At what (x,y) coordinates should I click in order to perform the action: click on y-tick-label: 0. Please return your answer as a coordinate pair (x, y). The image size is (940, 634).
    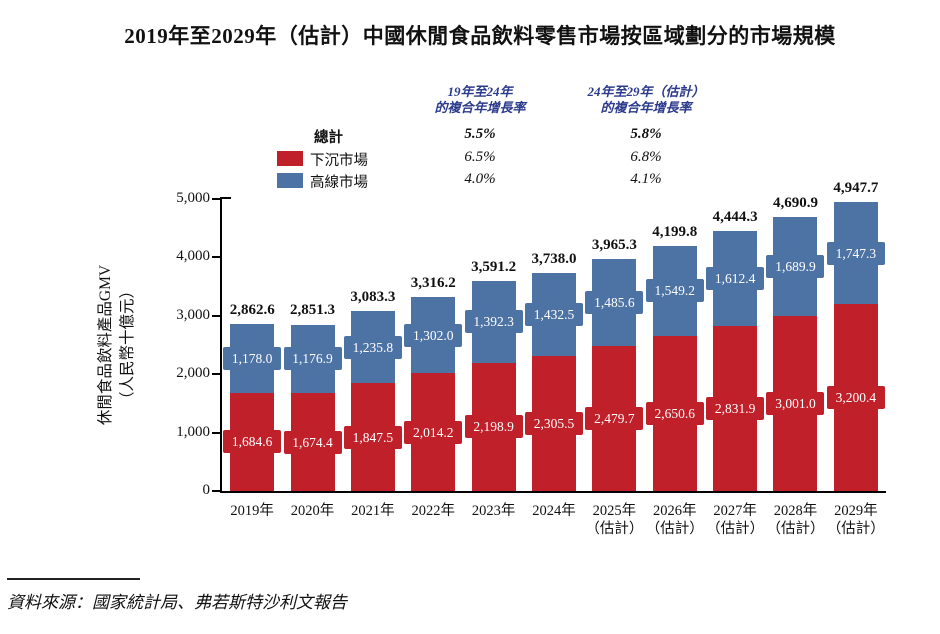
    Looking at the image, I should click on (206, 490).